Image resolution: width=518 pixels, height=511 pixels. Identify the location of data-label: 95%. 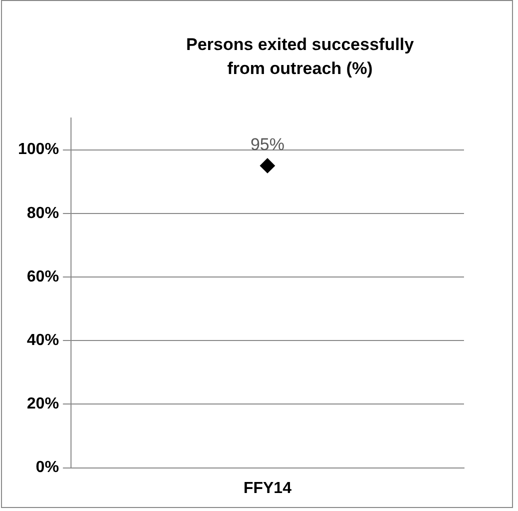
(267, 144).